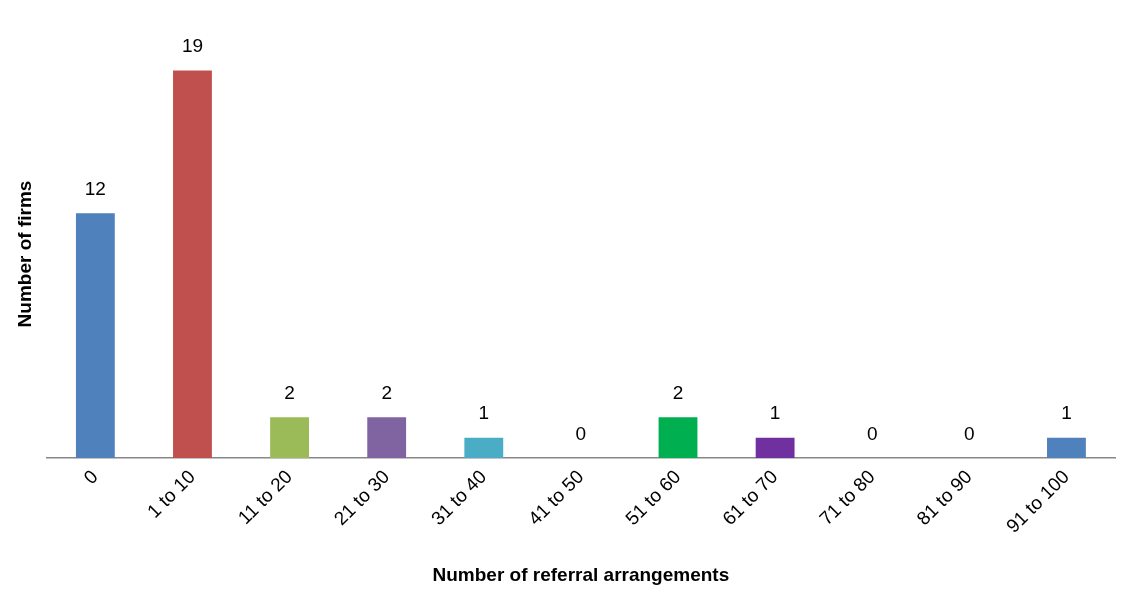 This screenshot has height=601, width=1135. I want to click on x-tick-label: 31 to 40, so click(458, 497).